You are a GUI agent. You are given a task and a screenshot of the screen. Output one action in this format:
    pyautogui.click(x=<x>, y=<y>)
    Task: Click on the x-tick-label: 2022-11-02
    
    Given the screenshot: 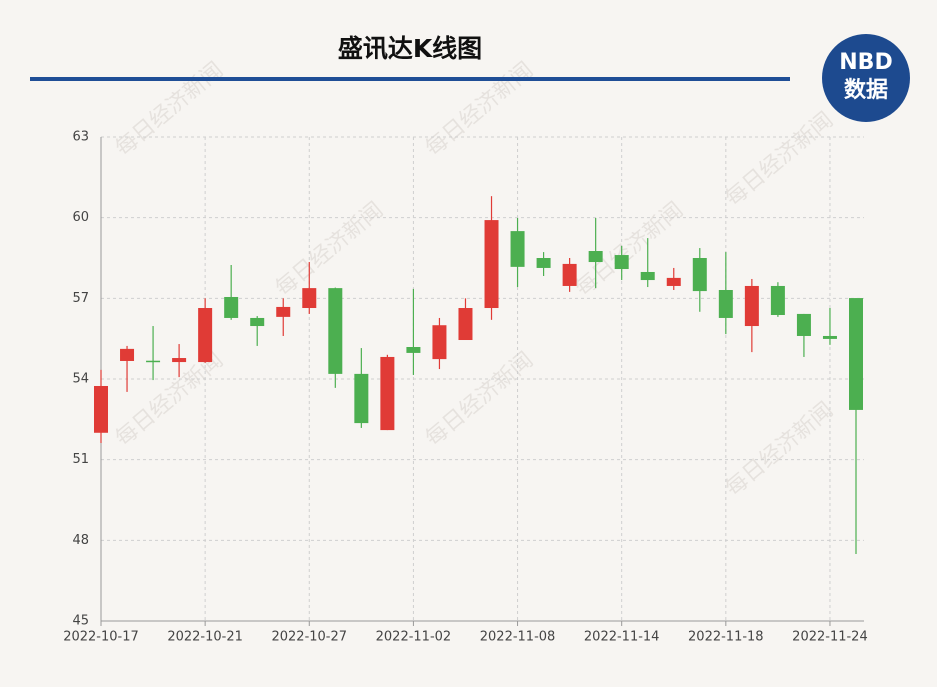 What is the action you would take?
    pyautogui.click(x=414, y=637)
    